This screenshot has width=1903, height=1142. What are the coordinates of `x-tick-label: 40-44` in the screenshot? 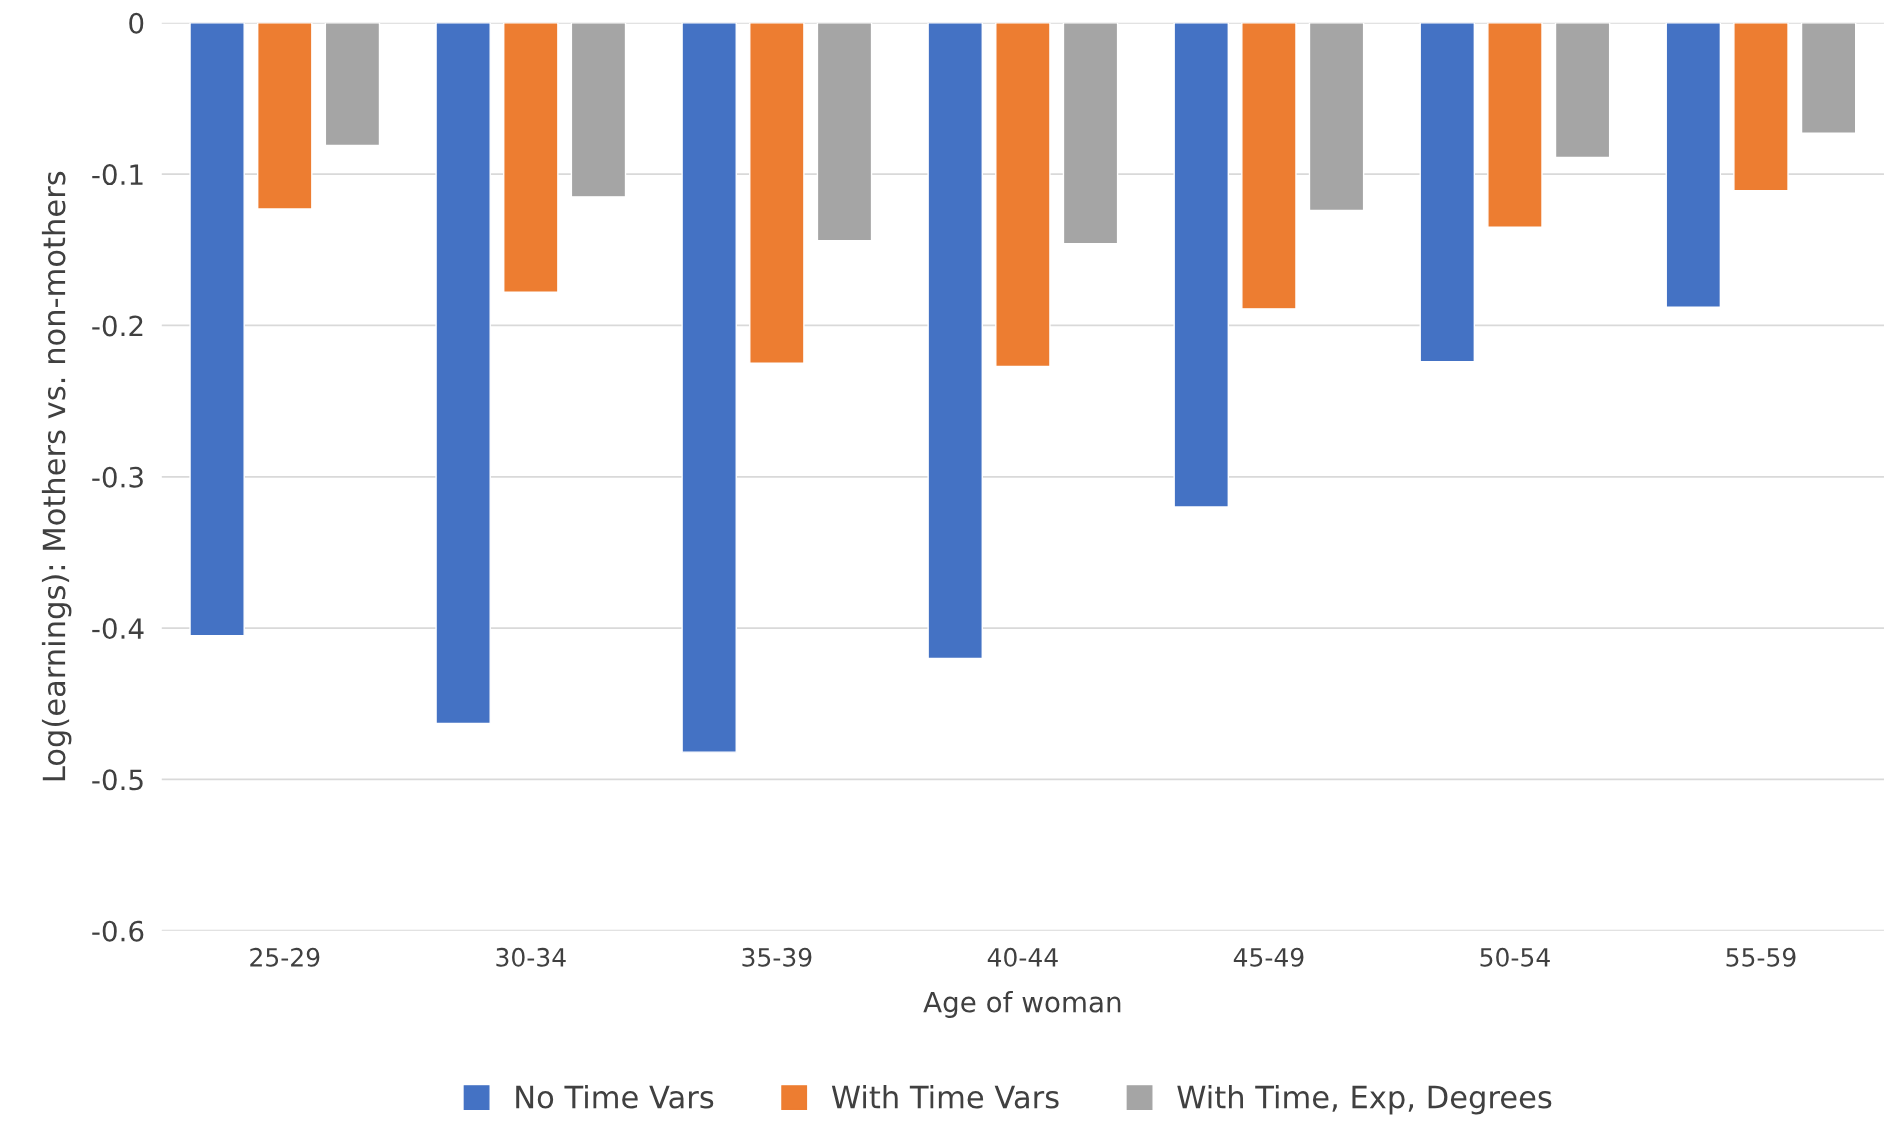 It's located at (1022, 957).